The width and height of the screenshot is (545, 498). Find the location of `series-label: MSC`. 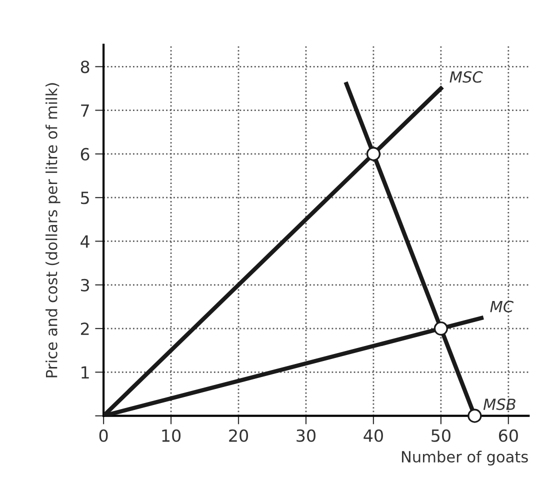

series-label: MSC is located at coordinates (466, 77).